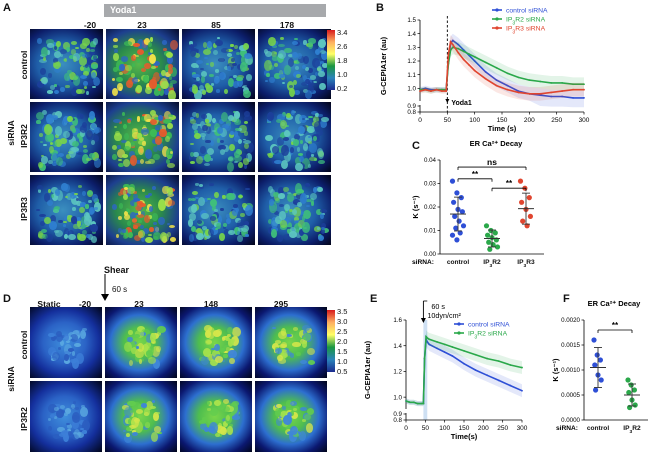 This screenshot has width=650, height=452. What do you see at coordinates (475, 174) in the screenshot?
I see `significance-label: **` at bounding box center [475, 174].